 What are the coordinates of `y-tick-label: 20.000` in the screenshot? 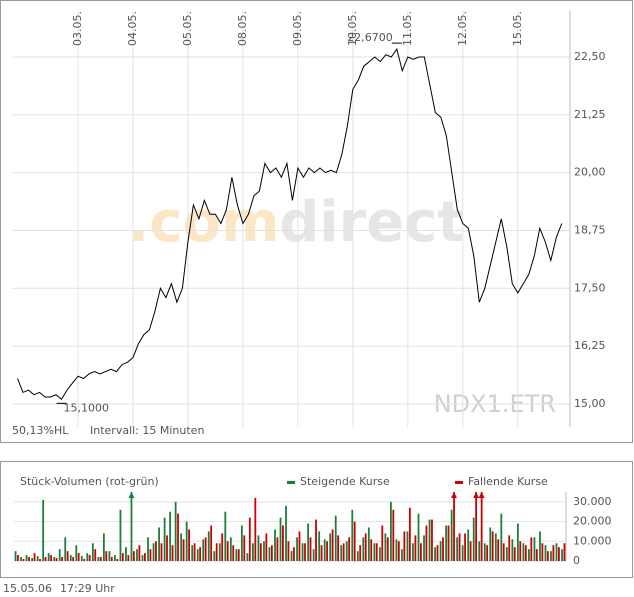 It's located at (592, 521).